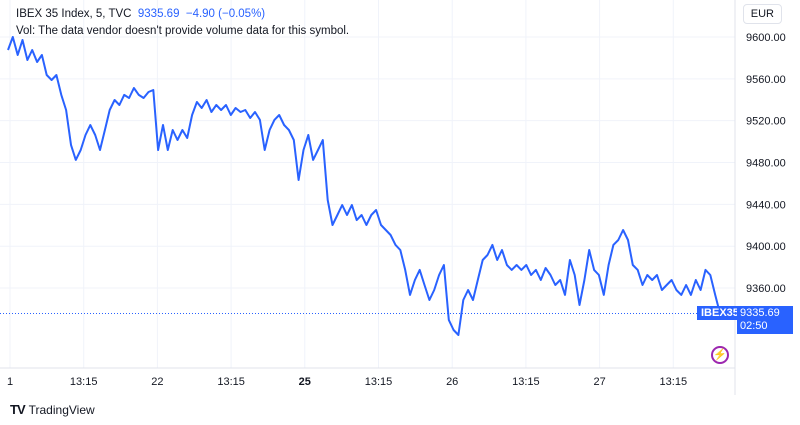 Image resolution: width=800 pixels, height=425 pixels. I want to click on brand-name: TradingView, so click(61, 409).